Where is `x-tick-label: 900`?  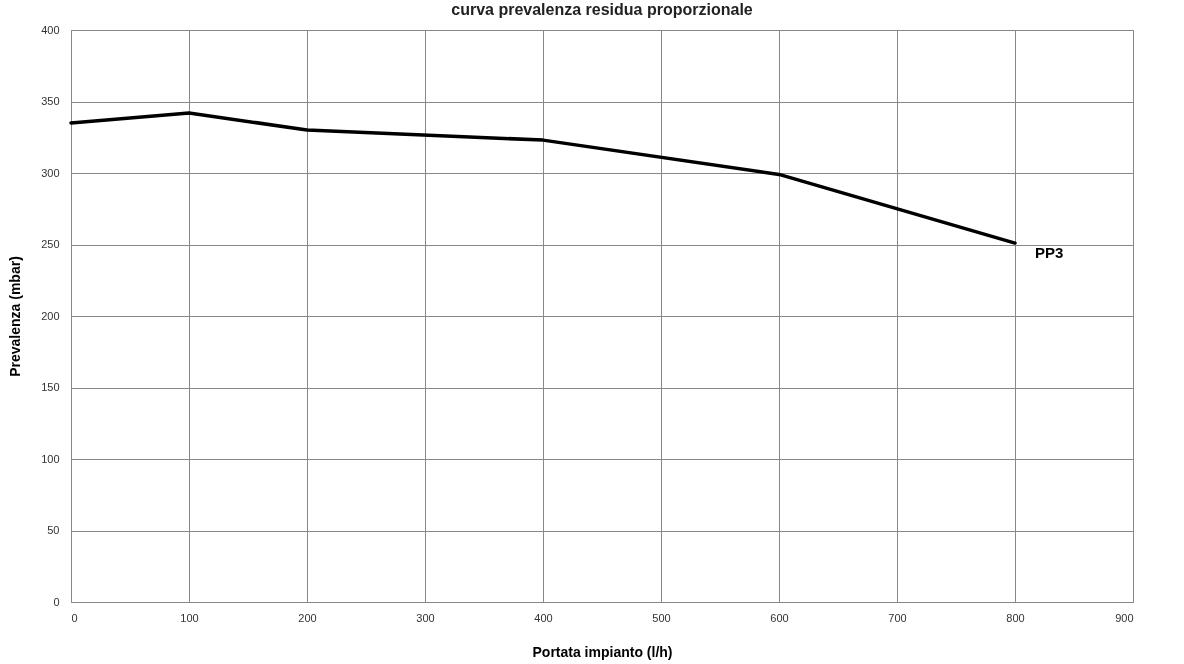
x-tick-label: 900 is located at coordinates (1124, 617).